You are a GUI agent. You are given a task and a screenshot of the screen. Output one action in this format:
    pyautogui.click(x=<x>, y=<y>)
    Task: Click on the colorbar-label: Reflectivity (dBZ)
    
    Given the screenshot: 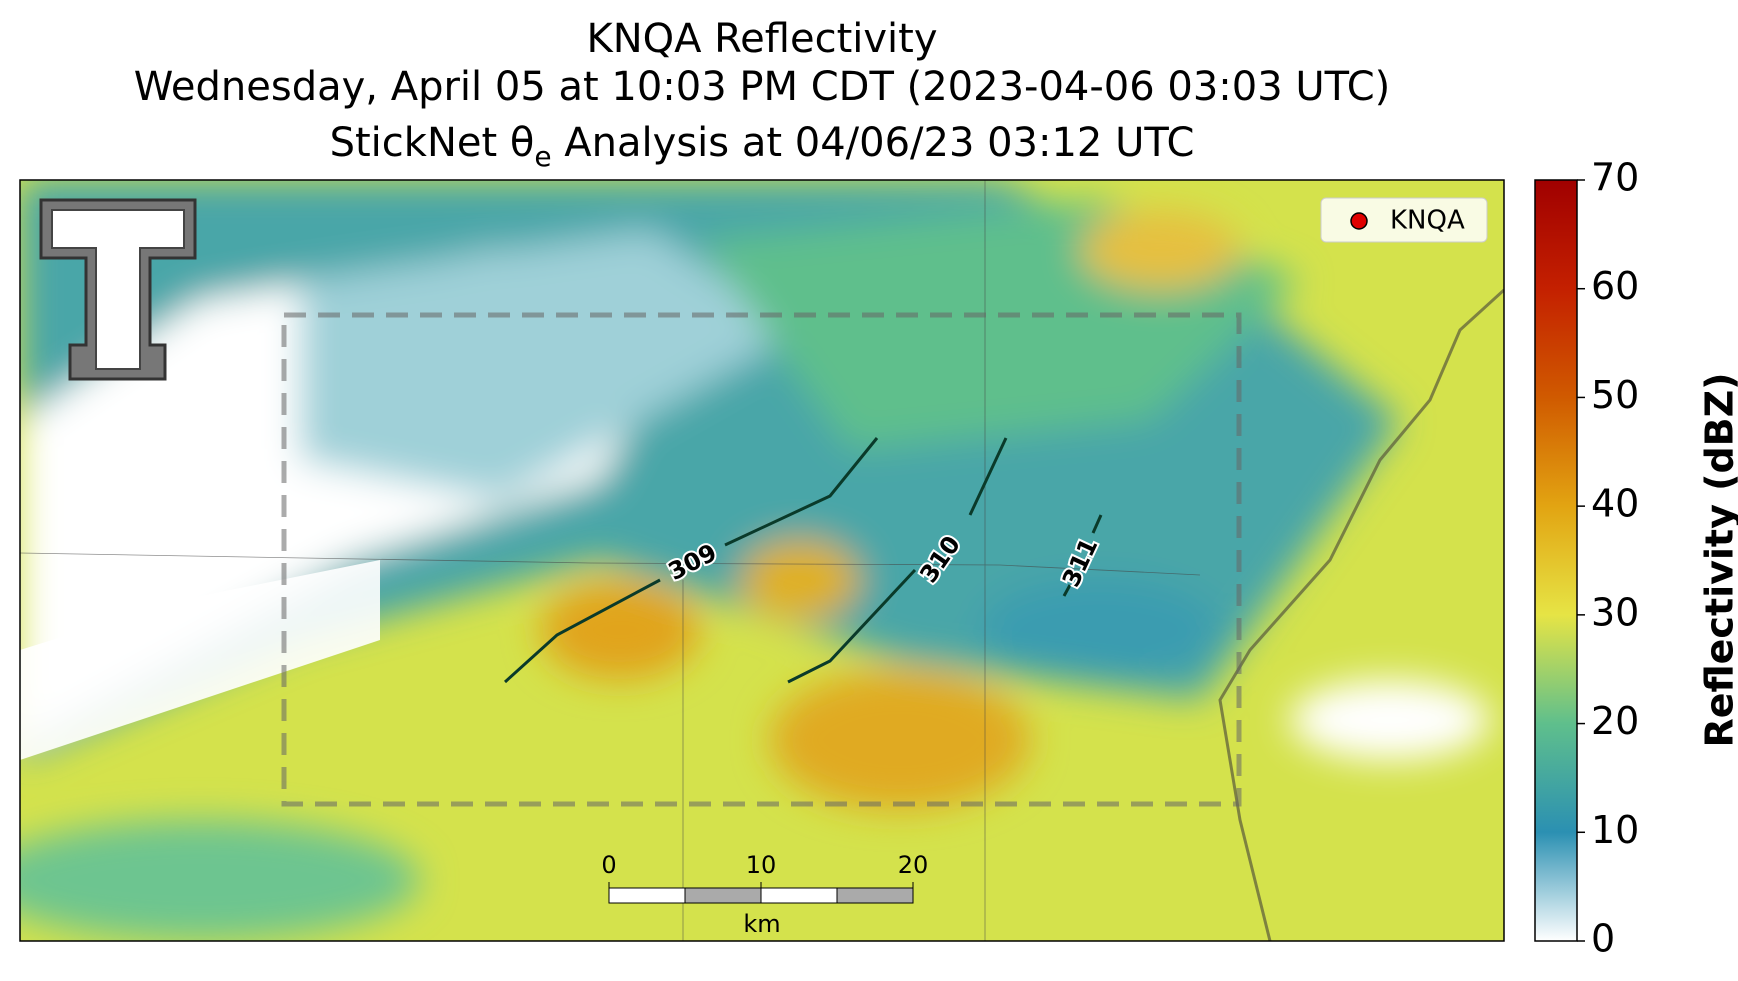 What is the action you would take?
    pyautogui.click(x=1718, y=559)
    